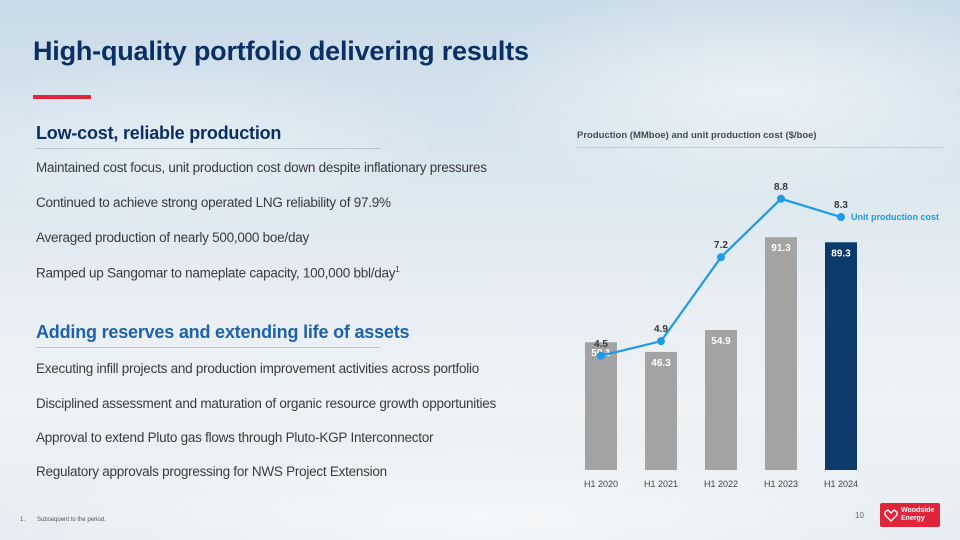 The image size is (960, 540). What do you see at coordinates (781, 484) in the screenshot?
I see `x-axis-tick-label: H1 2023` at bounding box center [781, 484].